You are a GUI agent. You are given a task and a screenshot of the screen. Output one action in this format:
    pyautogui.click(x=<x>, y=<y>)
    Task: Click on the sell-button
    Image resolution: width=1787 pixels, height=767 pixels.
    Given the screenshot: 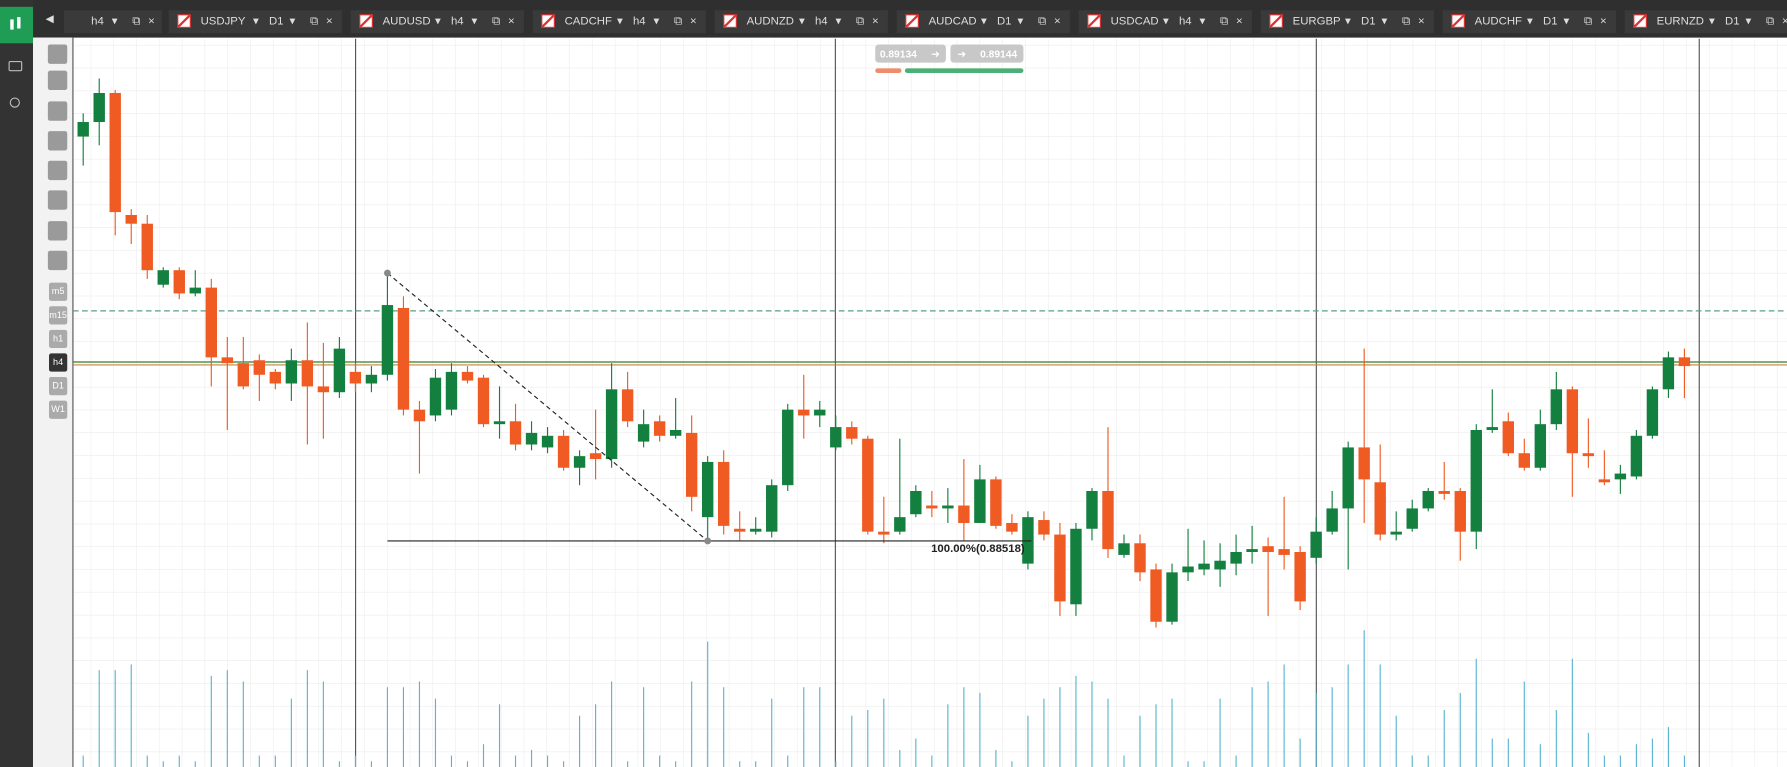 What is the action you would take?
    pyautogui.click(x=910, y=53)
    